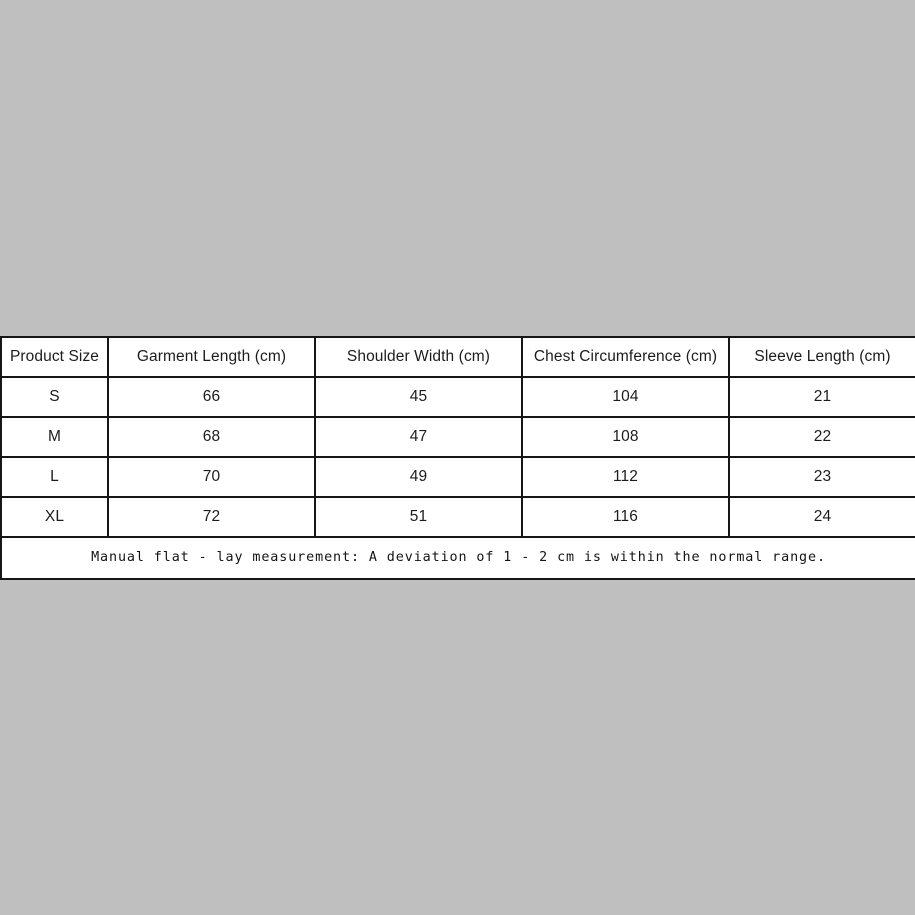  I want to click on cell-sleeve-length: 21, so click(821, 397).